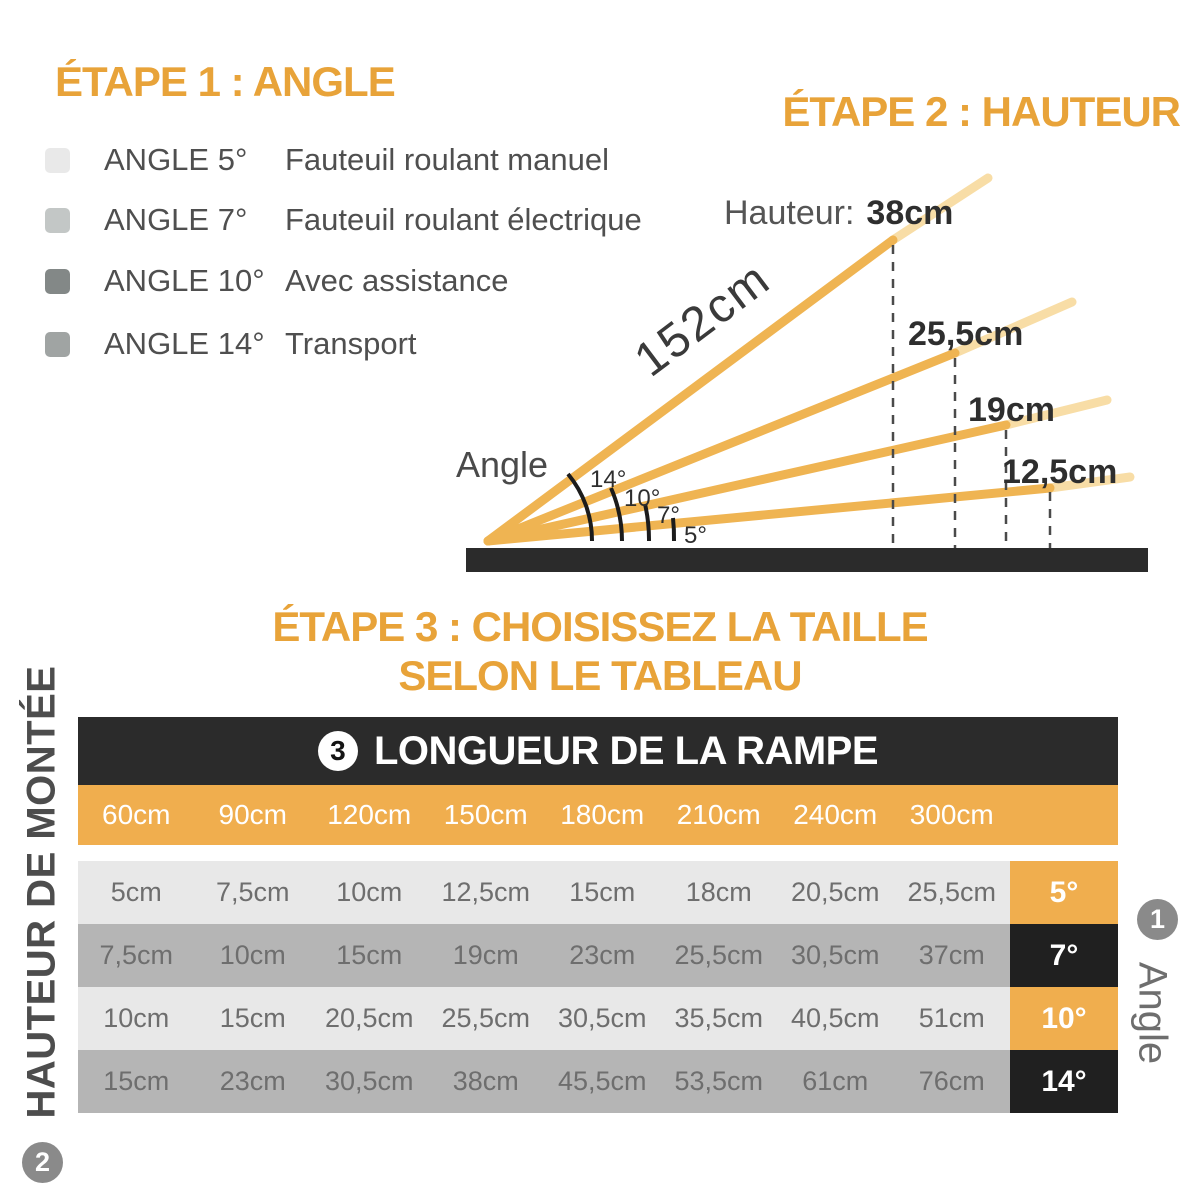 Image resolution: width=1200 pixels, height=1200 pixels. Describe the element at coordinates (1011, 410) in the screenshot. I see `height-mark-19: 19cm` at that location.